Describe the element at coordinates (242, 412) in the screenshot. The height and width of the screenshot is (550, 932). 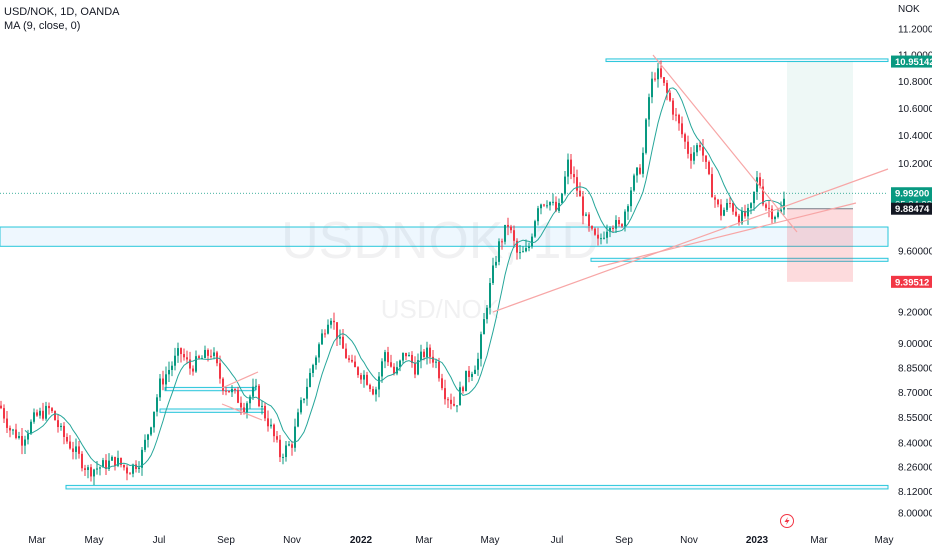
I see `flag-lower-line` at that location.